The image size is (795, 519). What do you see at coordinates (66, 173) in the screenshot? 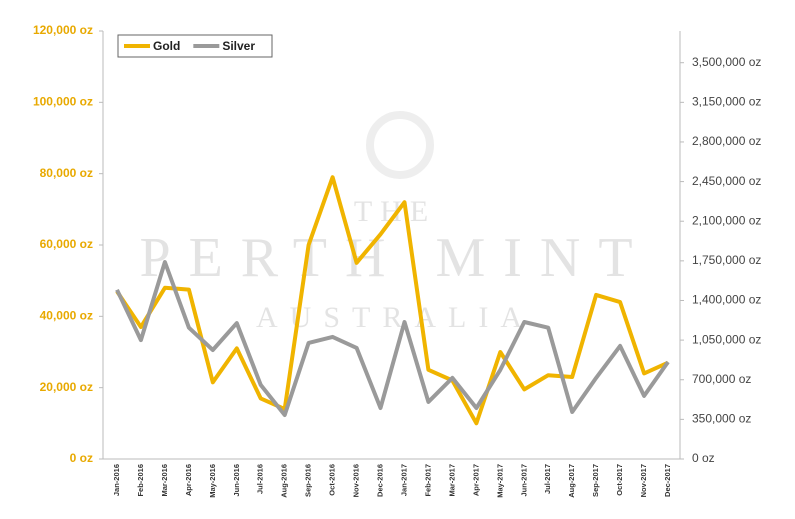
I see `y-tick-label: 80,000 oz` at bounding box center [66, 173].